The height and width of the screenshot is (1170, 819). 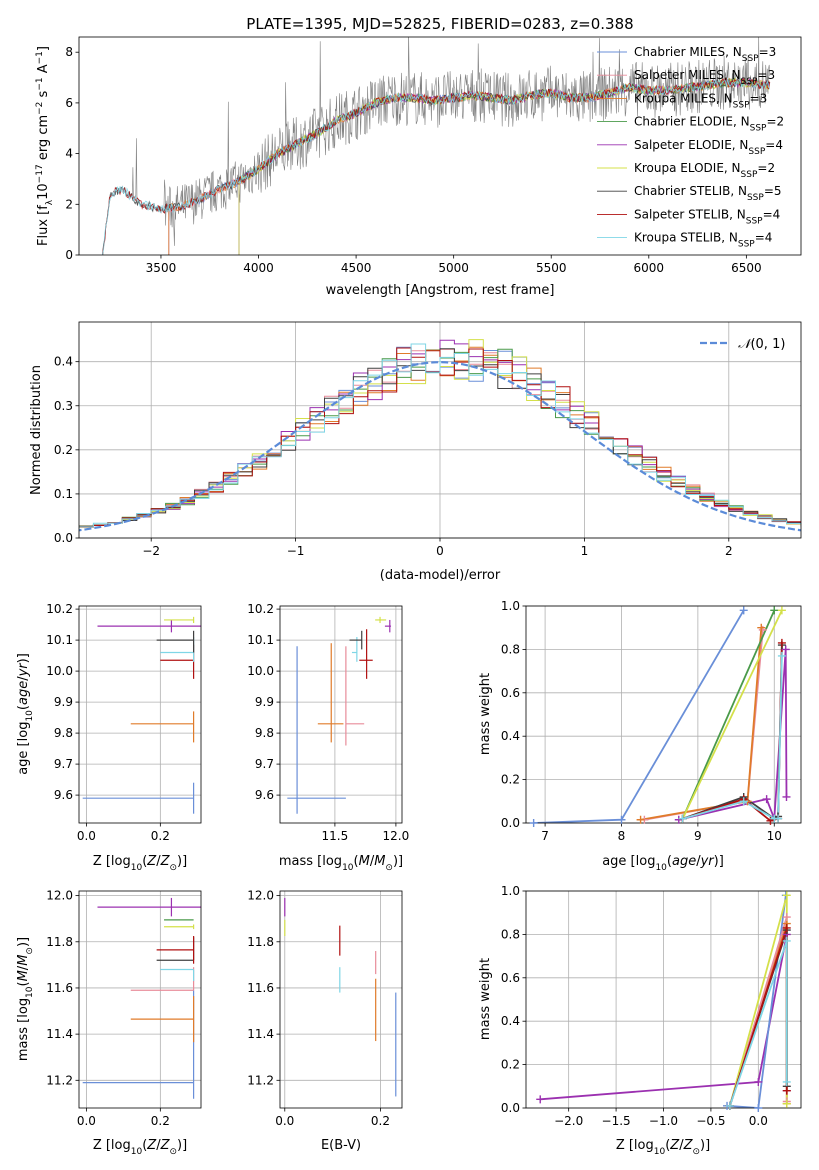 I want to click on series-line-salpeter-miles, so click(x=704, y=725).